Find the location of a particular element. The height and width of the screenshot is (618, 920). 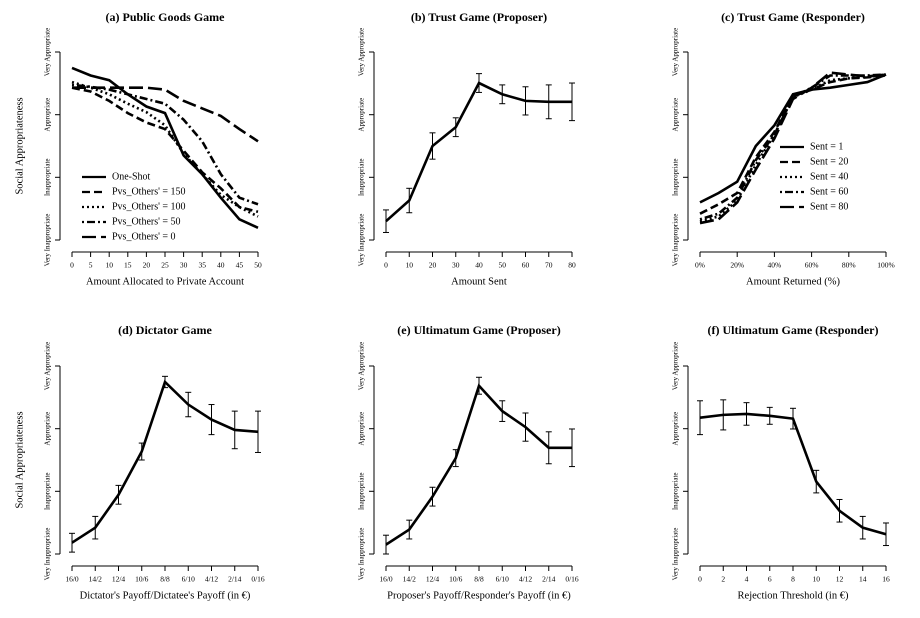

x-tick-label: 4 is located at coordinates (747, 579).